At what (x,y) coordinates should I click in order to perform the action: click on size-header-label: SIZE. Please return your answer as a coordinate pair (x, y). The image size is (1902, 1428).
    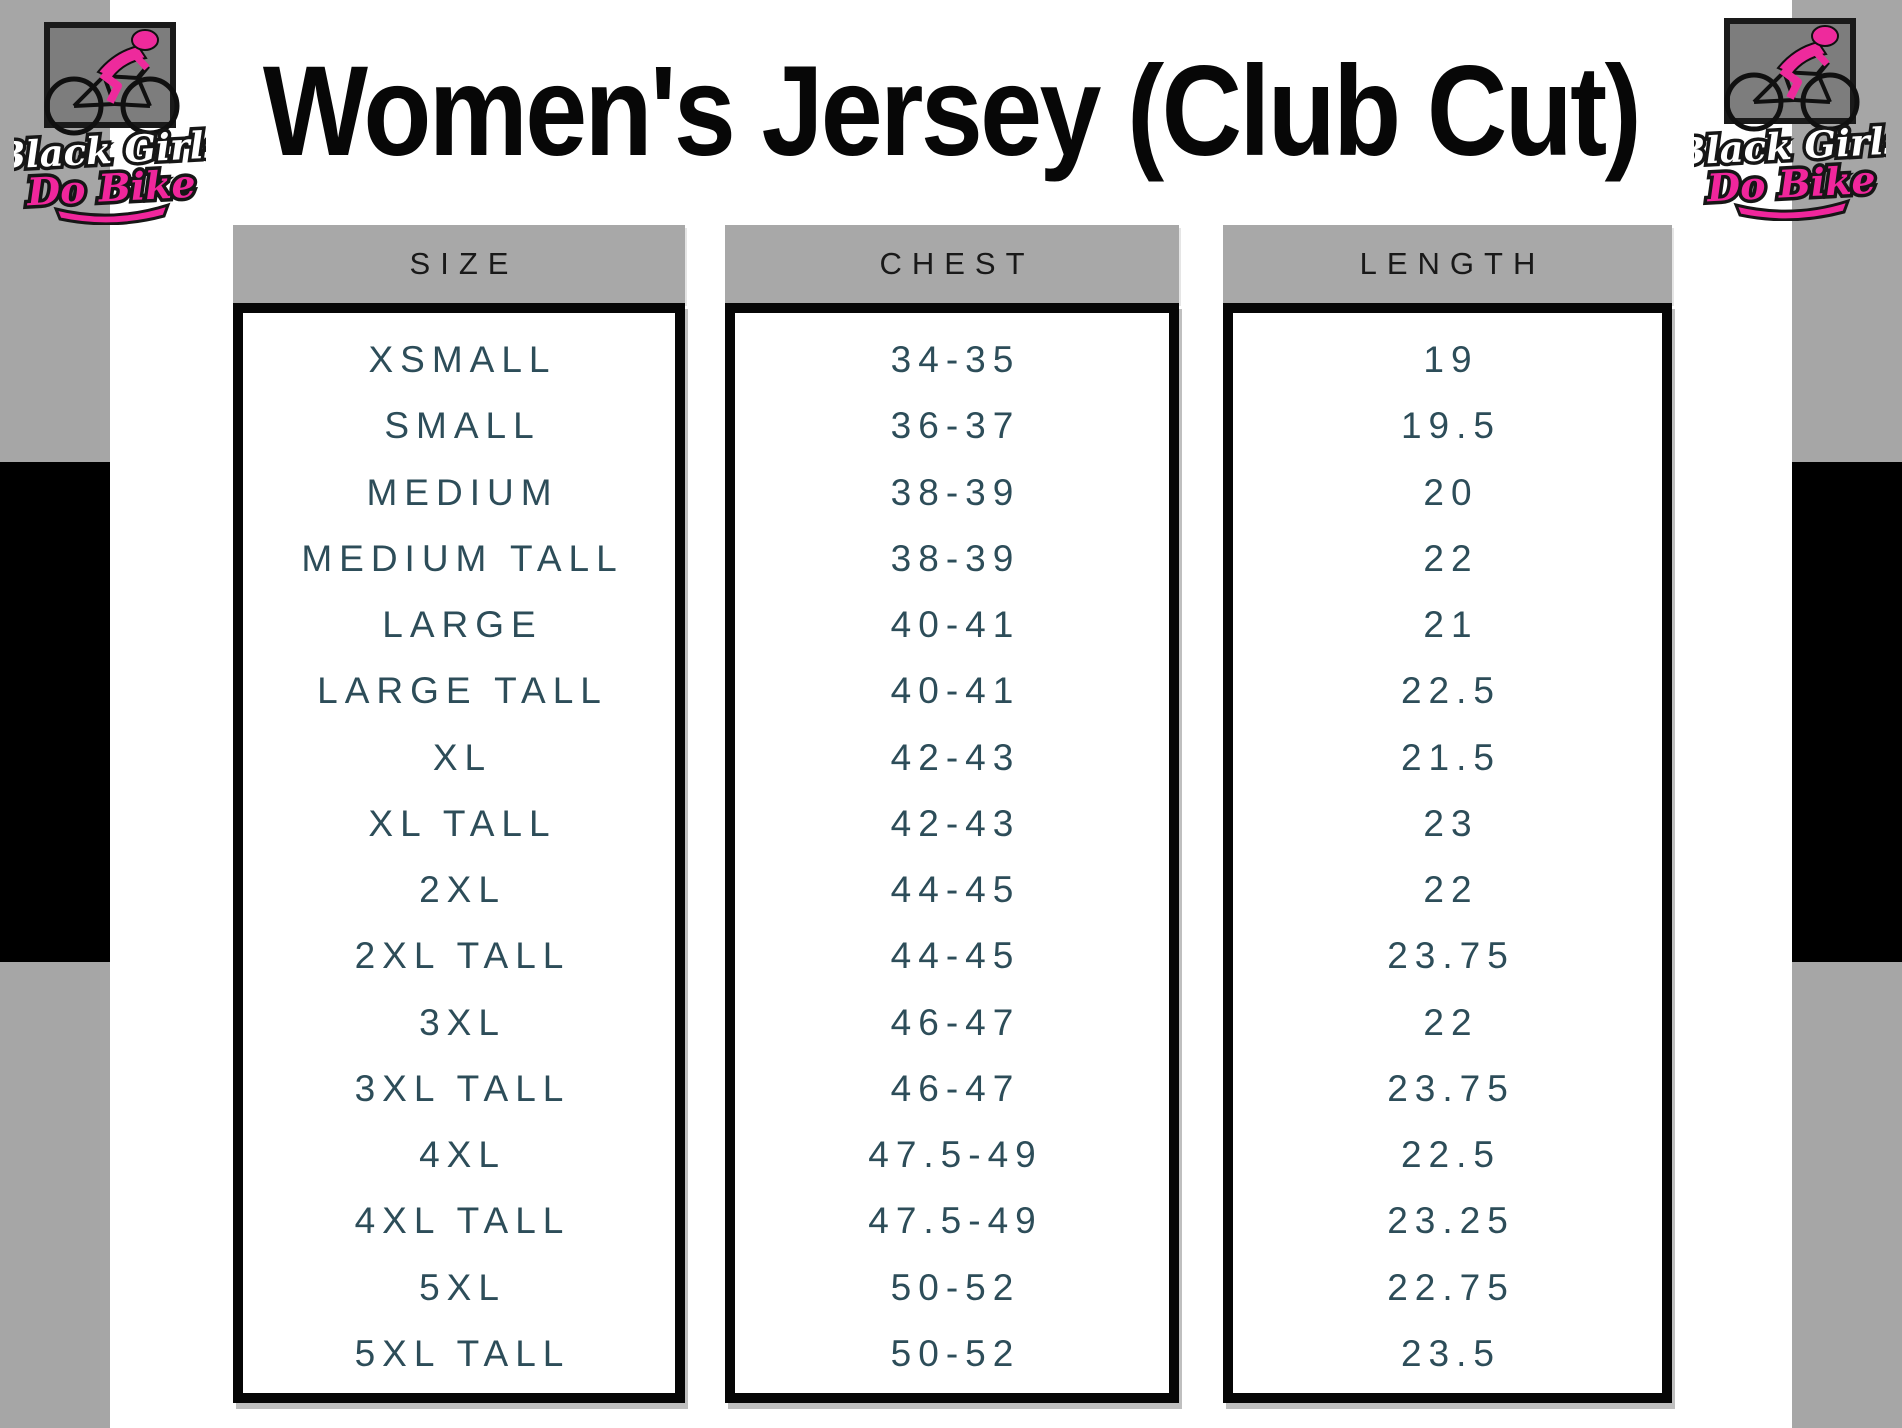
    Looking at the image, I should click on (464, 263).